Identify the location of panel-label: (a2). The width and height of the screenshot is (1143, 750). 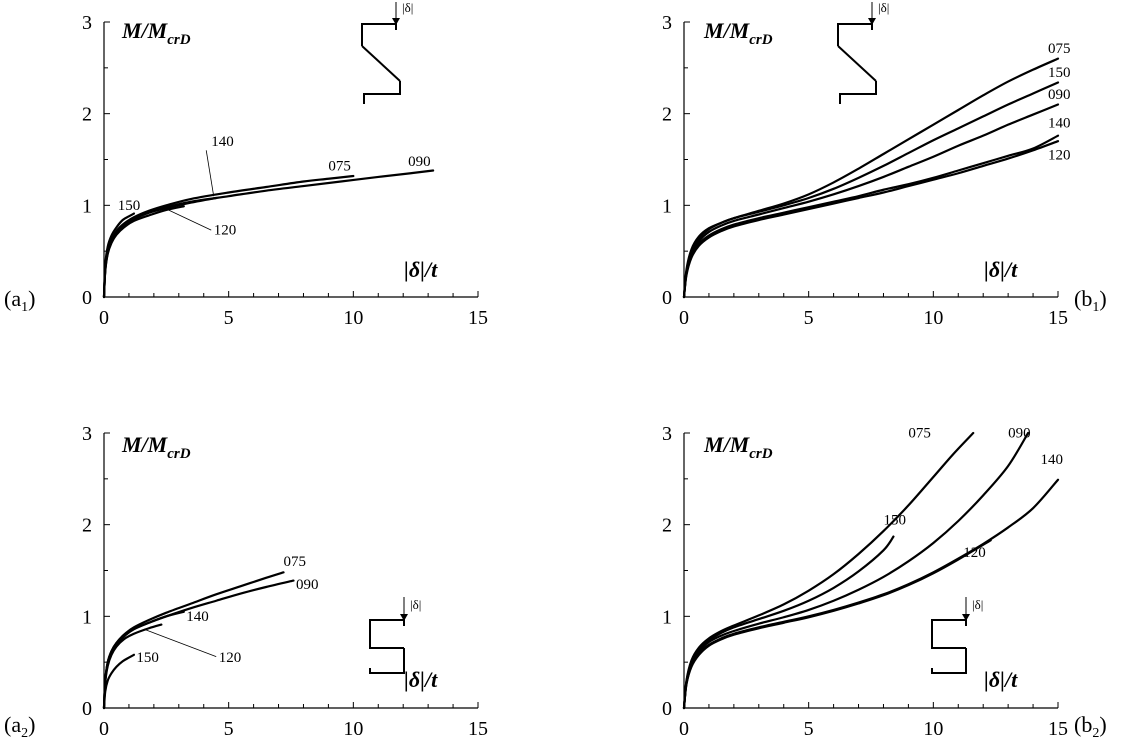
(19, 726).